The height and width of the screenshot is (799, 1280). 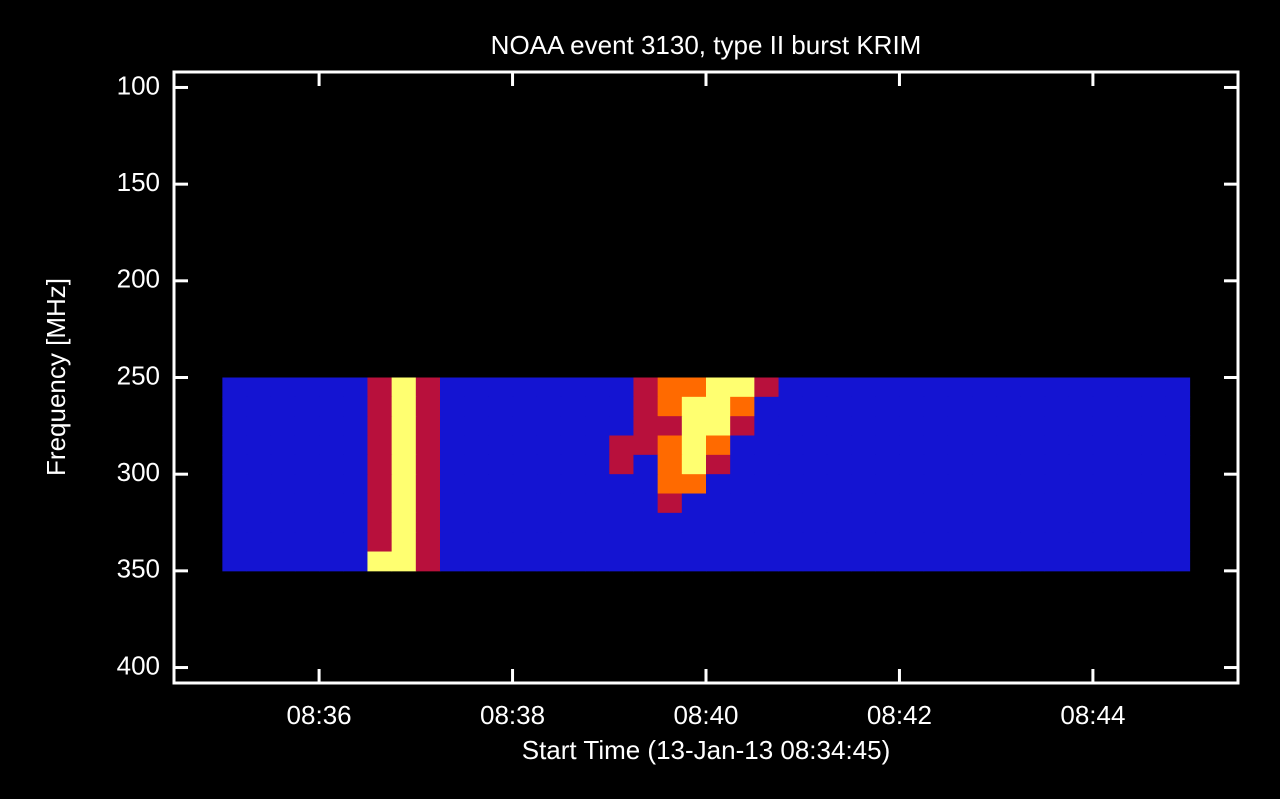 I want to click on y-tick-label: 100, so click(x=138, y=85).